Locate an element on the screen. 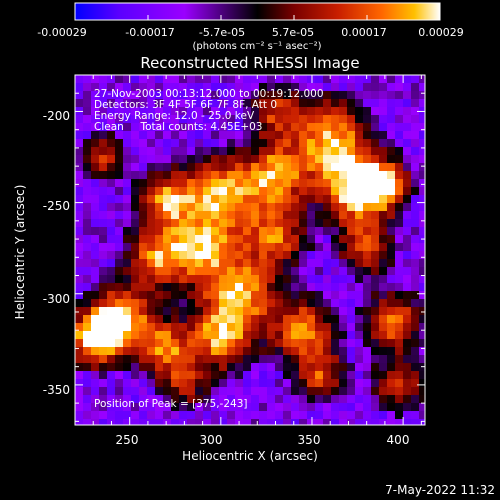  annotation-energy-range: Energy Range: 12.0 - 25.0 keV is located at coordinates (174, 116).